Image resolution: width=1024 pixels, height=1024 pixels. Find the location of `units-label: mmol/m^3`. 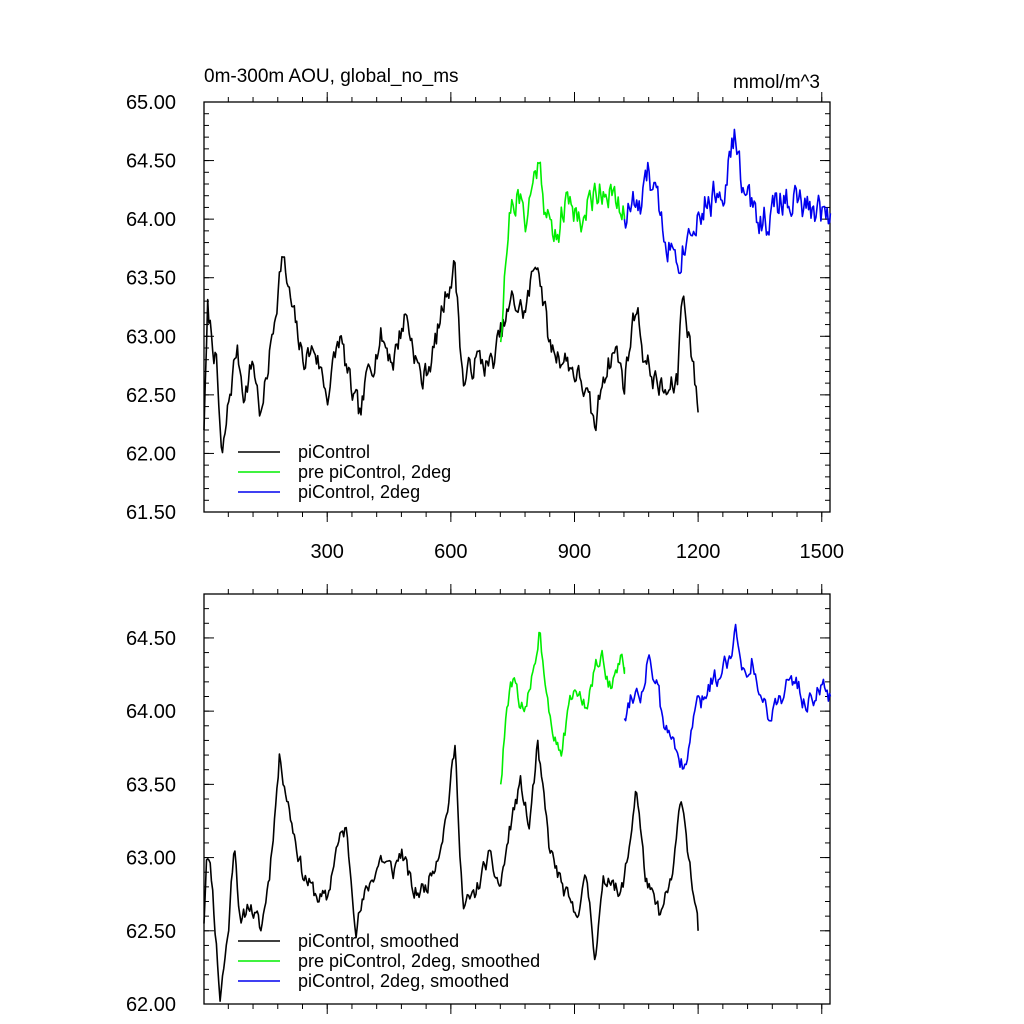

units-label: mmol/m^3 is located at coordinates (776, 82).